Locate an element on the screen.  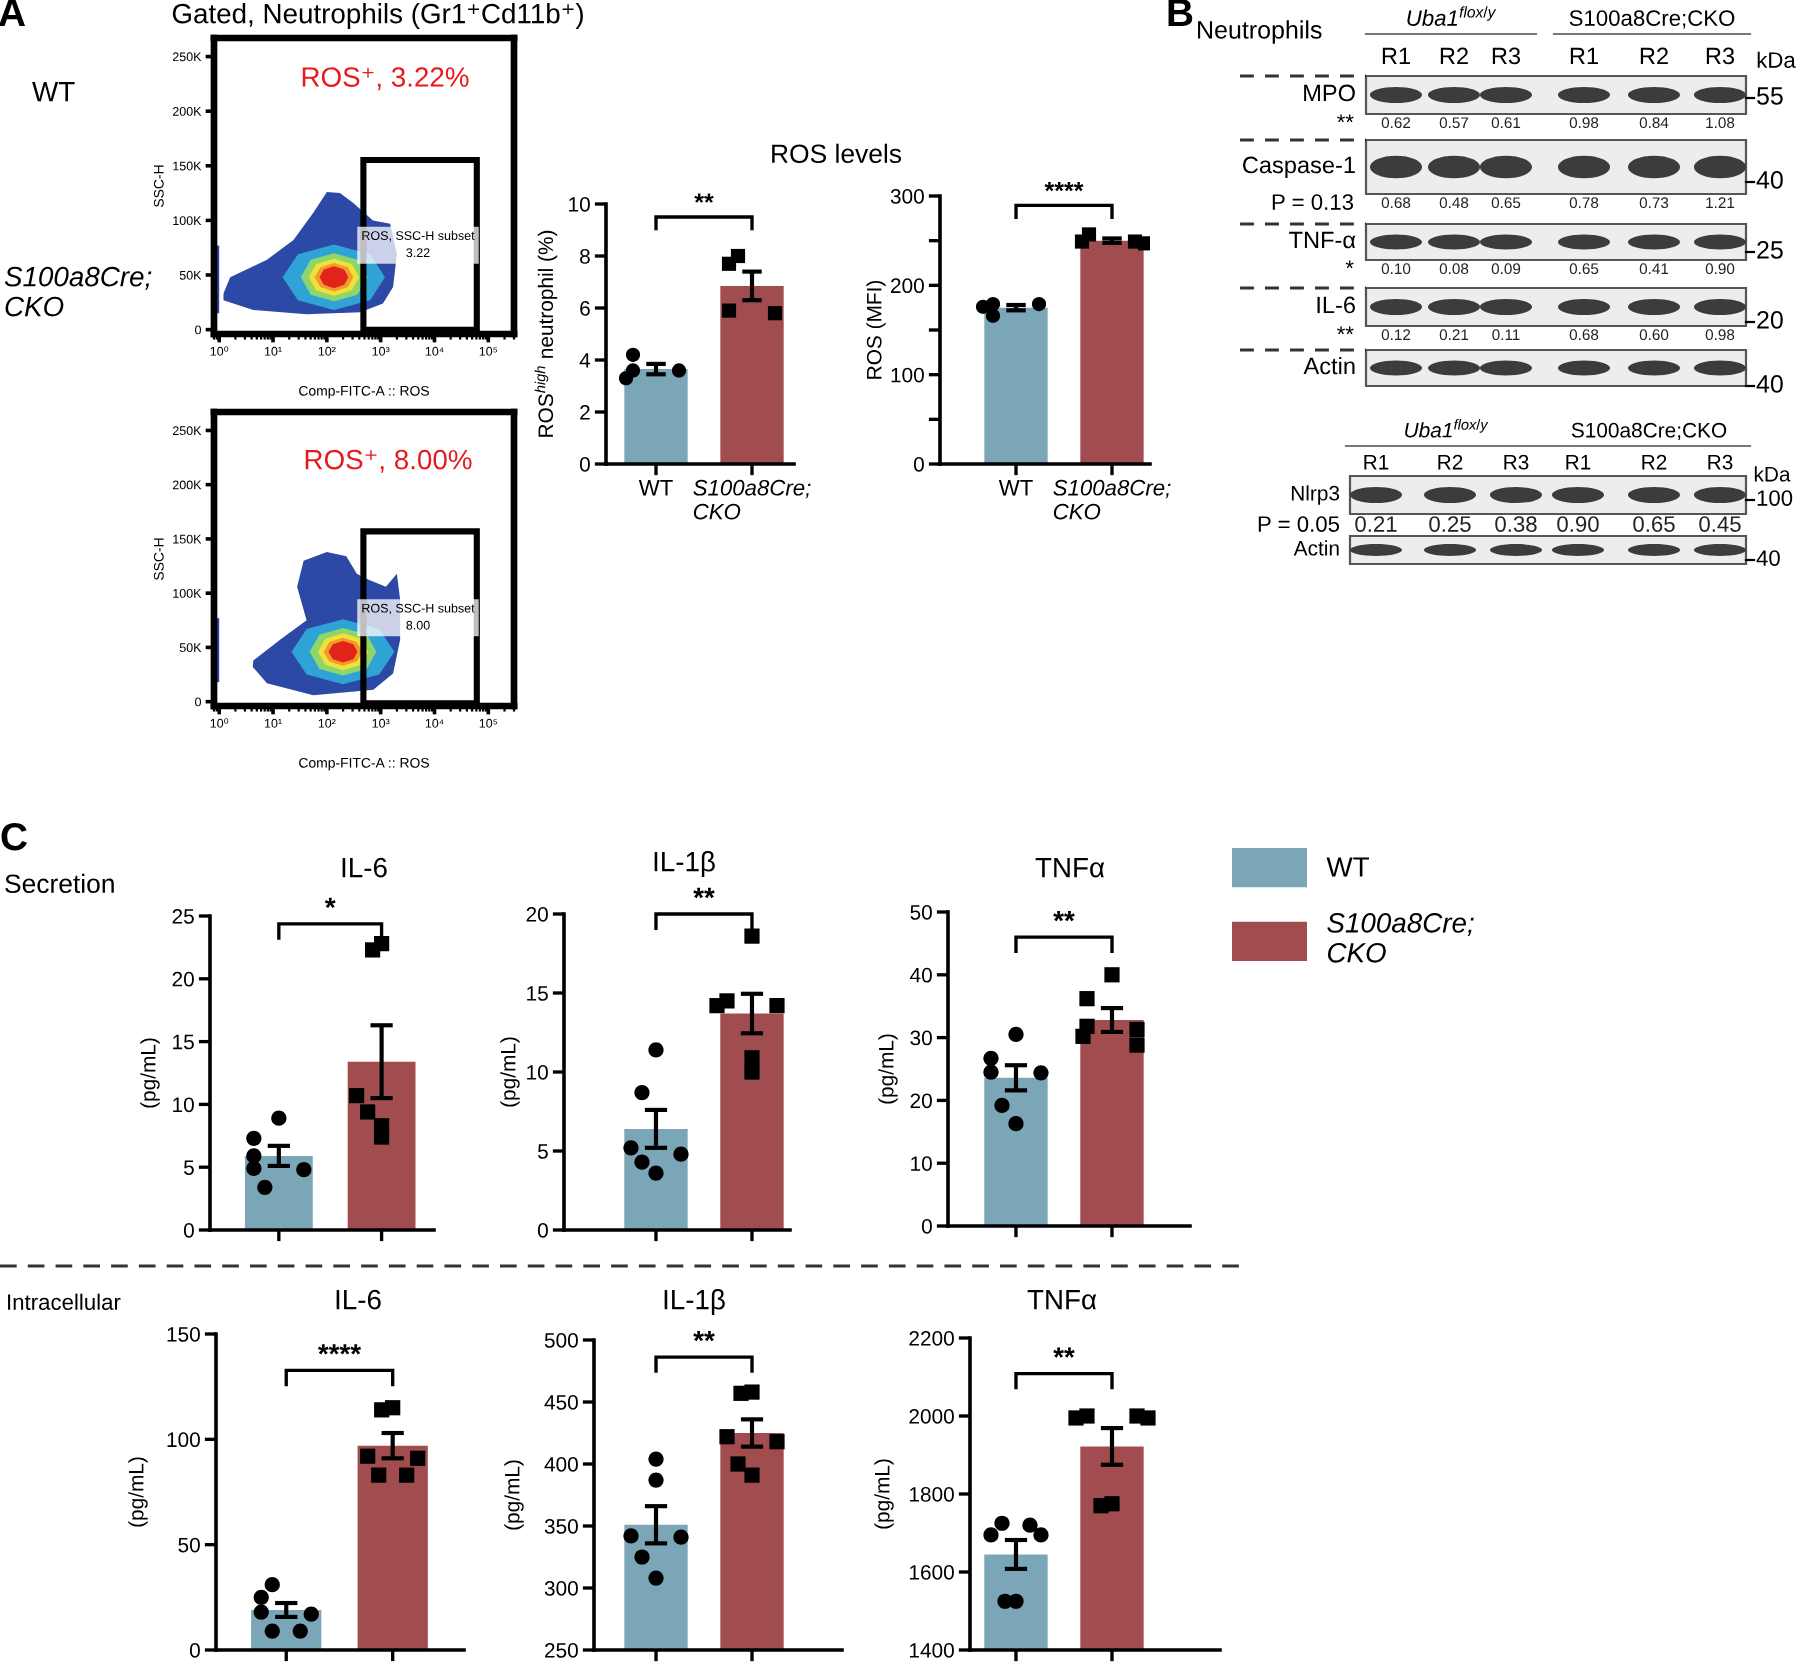
y-tick-label: 5 is located at coordinates (188, 1167).